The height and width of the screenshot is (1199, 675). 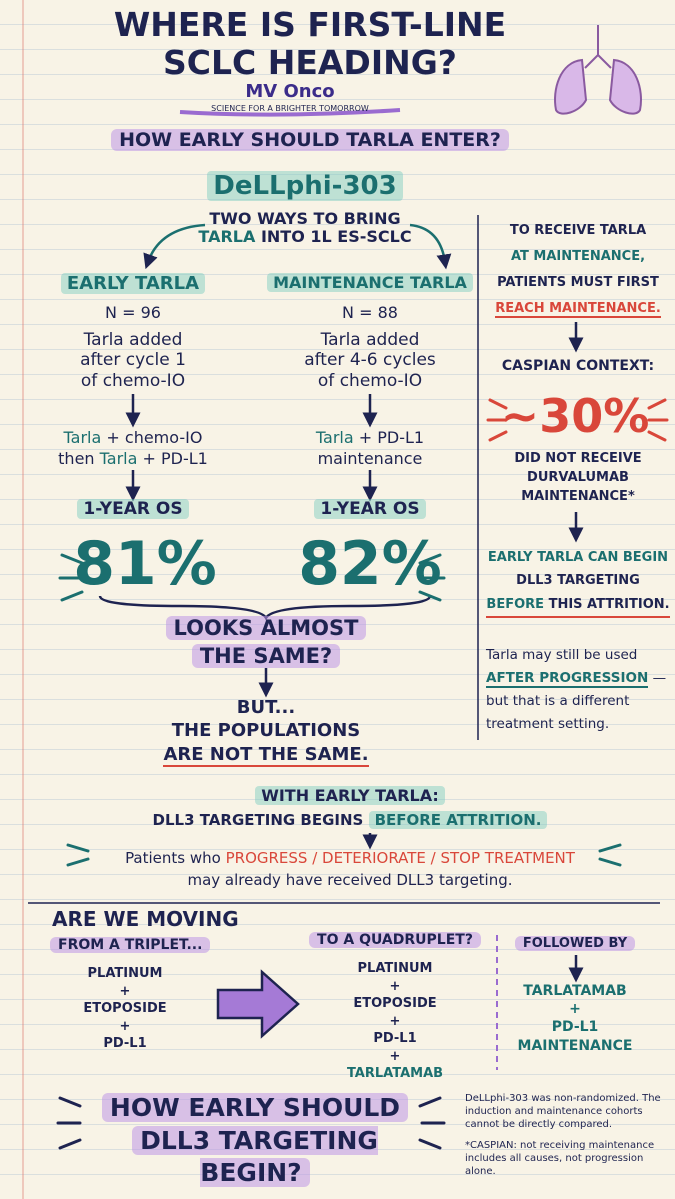 I want to click on arm-regimen: Tarla + chemo-IO then Tarla + PD-L1, so click(x=133, y=449).